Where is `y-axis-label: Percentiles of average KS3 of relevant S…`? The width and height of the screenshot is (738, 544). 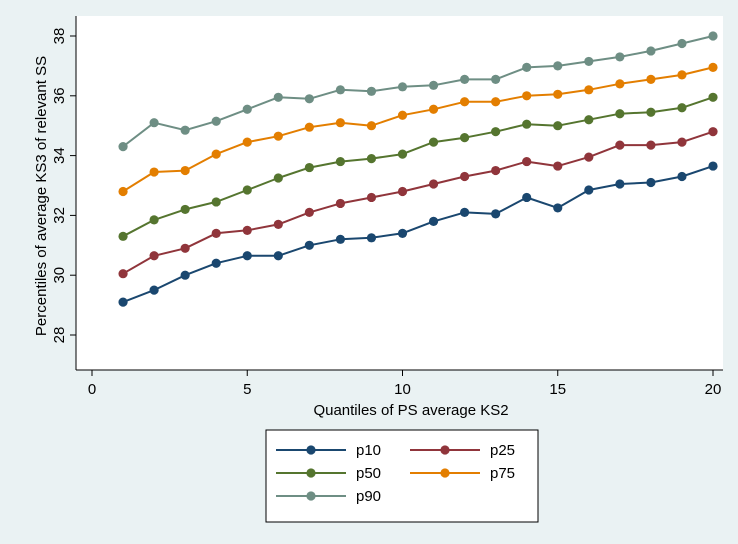
y-axis-label: Percentiles of average KS3 of relevant S… is located at coordinates (41, 196).